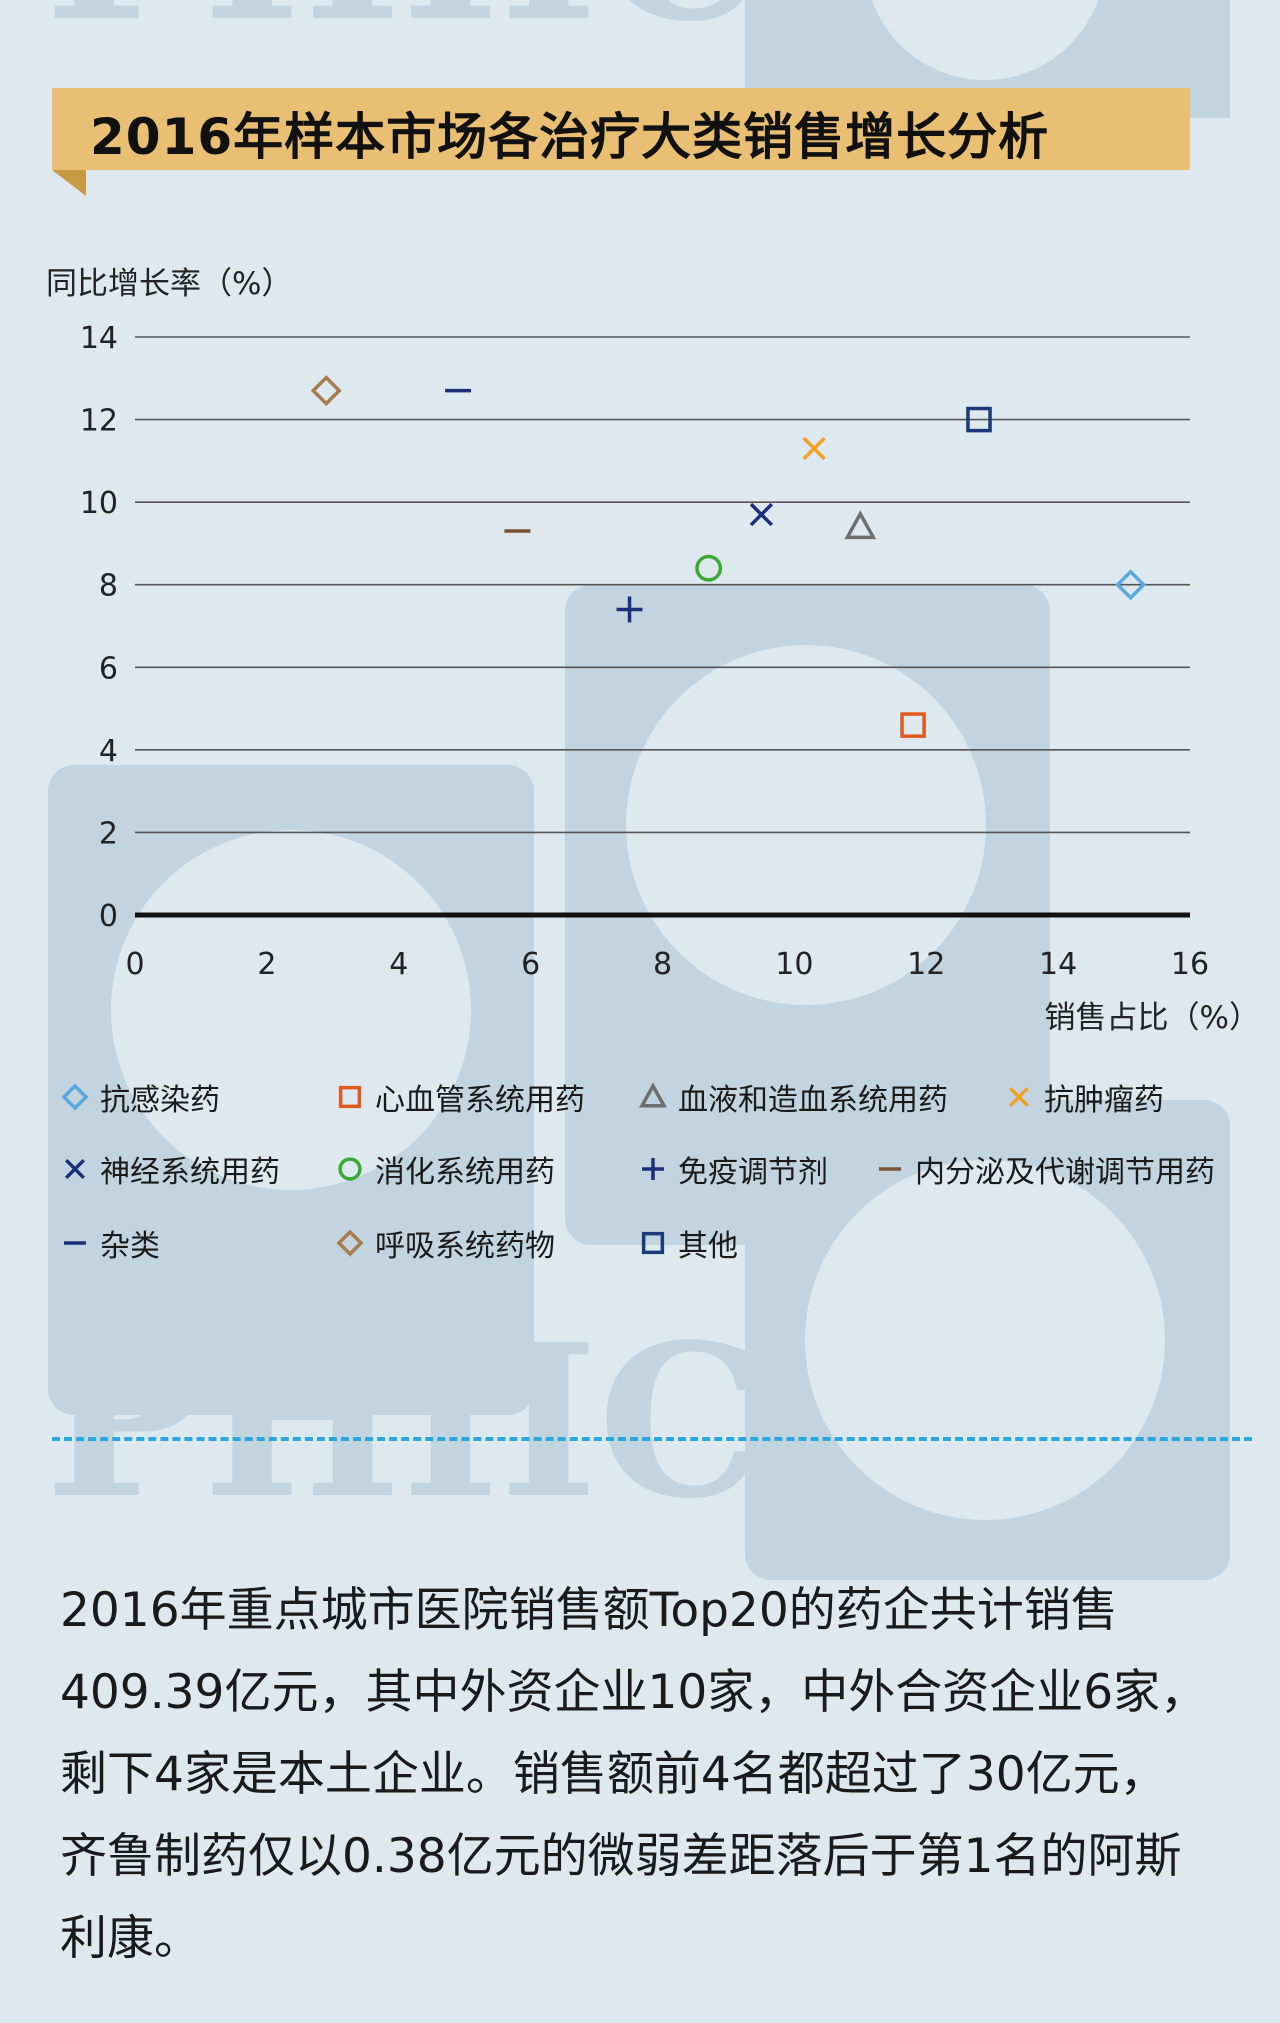 This screenshot has height=2023, width=1280. What do you see at coordinates (190, 1172) in the screenshot?
I see `legend-label: 神经系统用药` at bounding box center [190, 1172].